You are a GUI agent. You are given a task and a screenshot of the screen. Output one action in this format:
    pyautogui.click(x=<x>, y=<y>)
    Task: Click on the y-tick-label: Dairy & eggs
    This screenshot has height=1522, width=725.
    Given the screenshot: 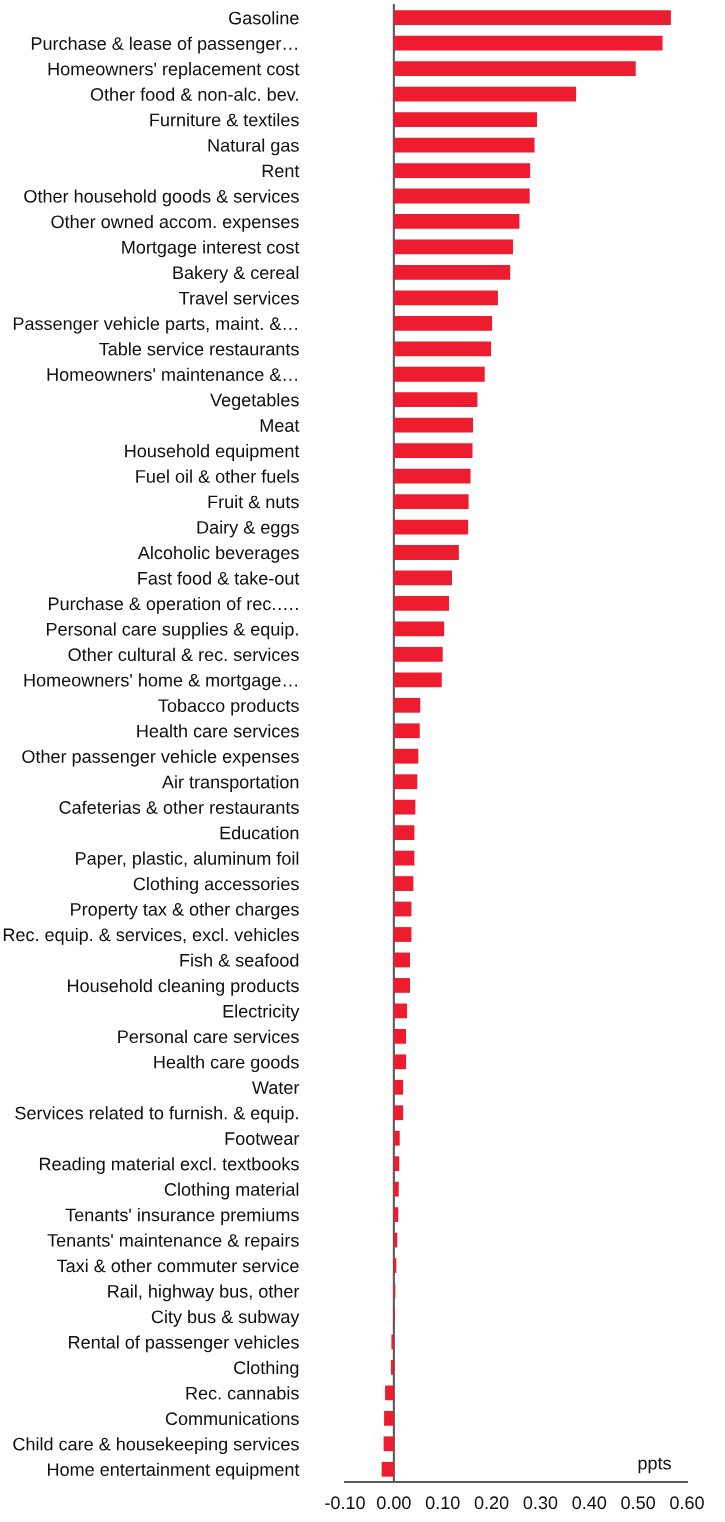 What is the action you would take?
    pyautogui.click(x=248, y=529)
    